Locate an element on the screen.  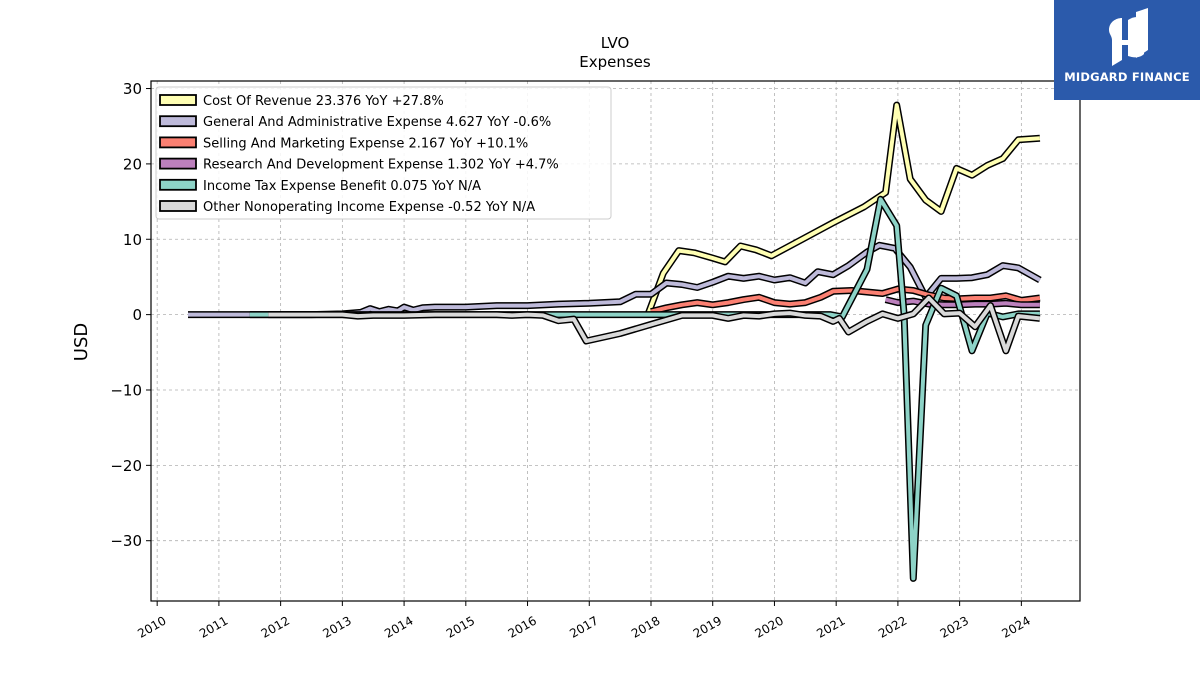
x-tick-label: 2013 is located at coordinates (336, 626).